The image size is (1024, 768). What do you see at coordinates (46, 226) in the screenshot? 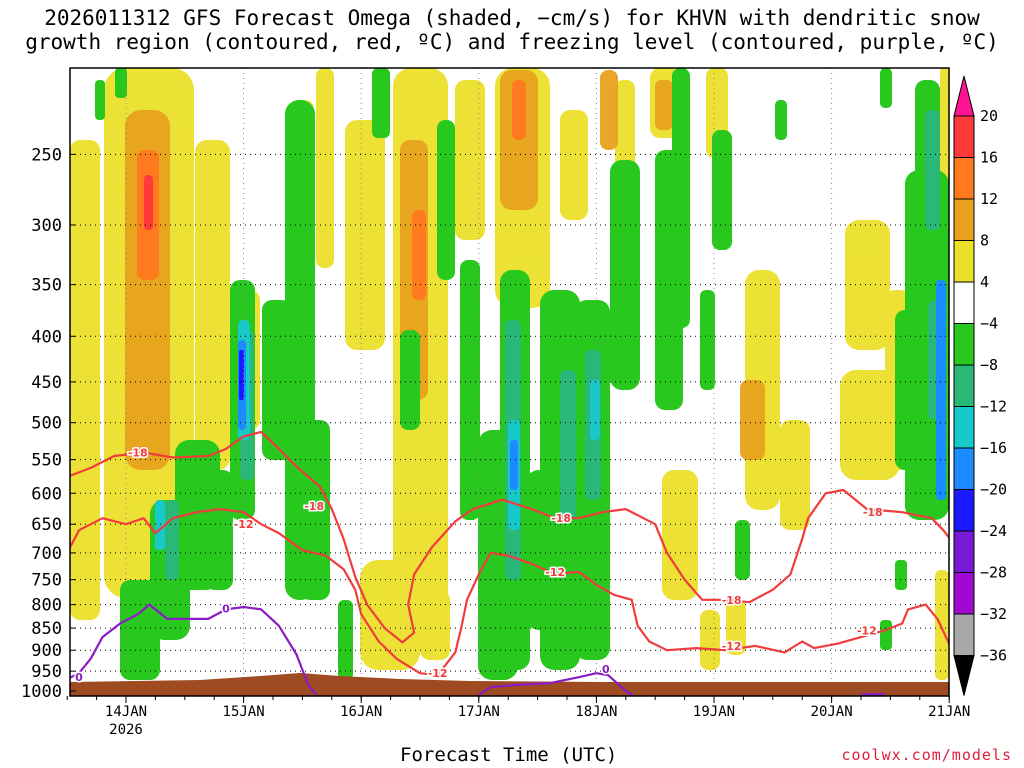
I see `y-tick-label: 300` at bounding box center [46, 226].